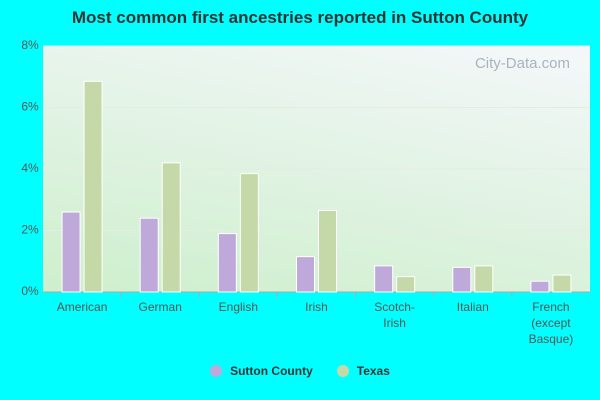 Image resolution: width=600 pixels, height=400 pixels. What do you see at coordinates (30, 291) in the screenshot?
I see `y-tick-label: 0%` at bounding box center [30, 291].